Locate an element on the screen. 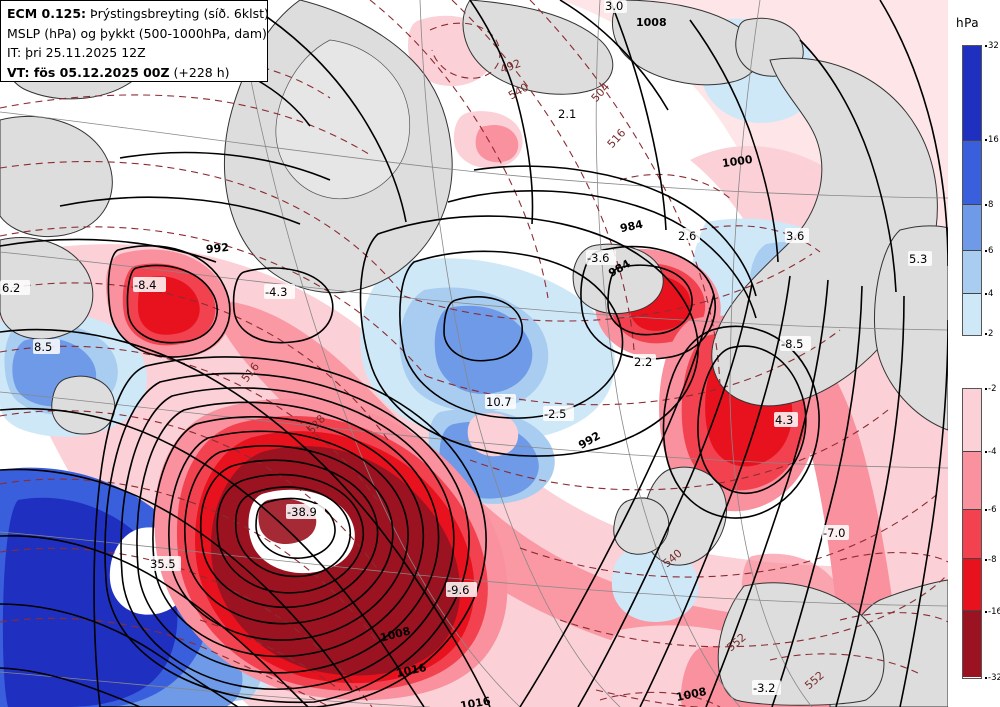 Image resolution: width=1000 pixels, height=707 pixels. field-description: Þrýstingsbreyting (síð. 6klst) is located at coordinates (177, 13).